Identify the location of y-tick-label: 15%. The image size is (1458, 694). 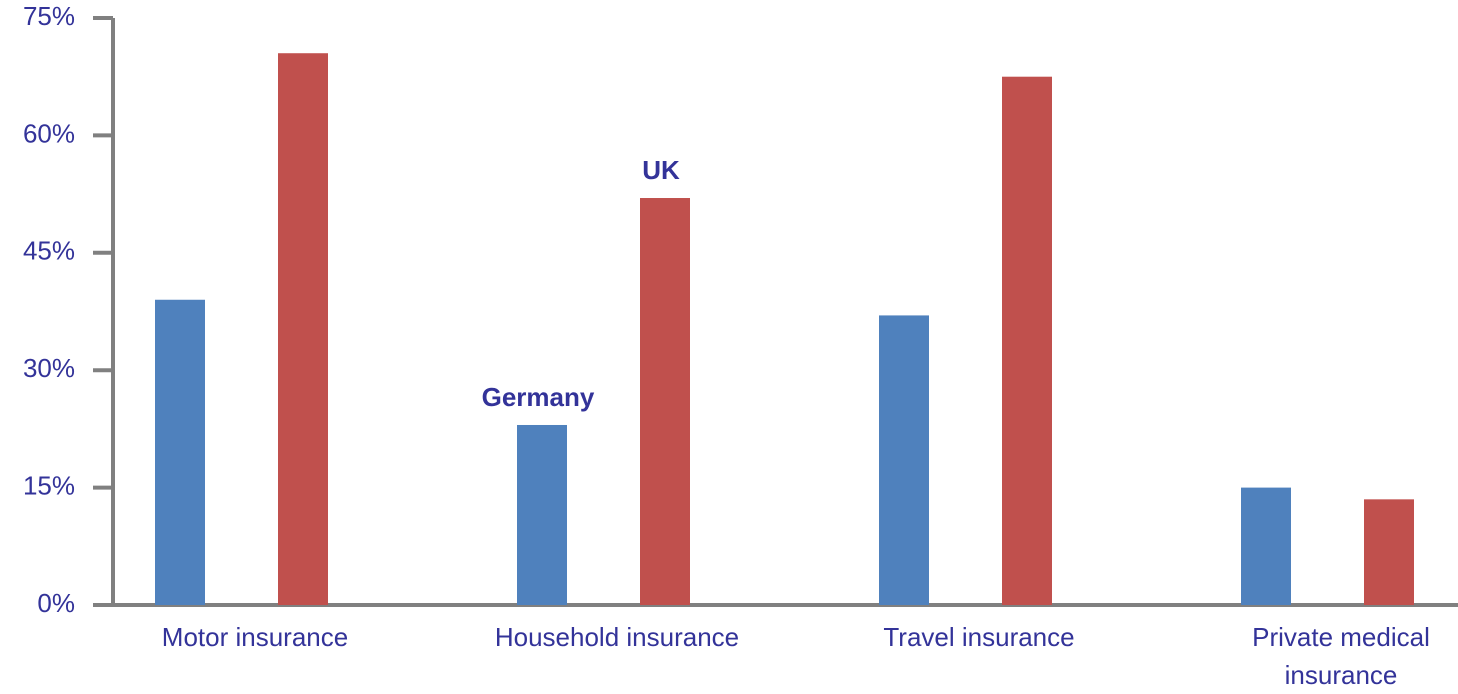
(49, 485).